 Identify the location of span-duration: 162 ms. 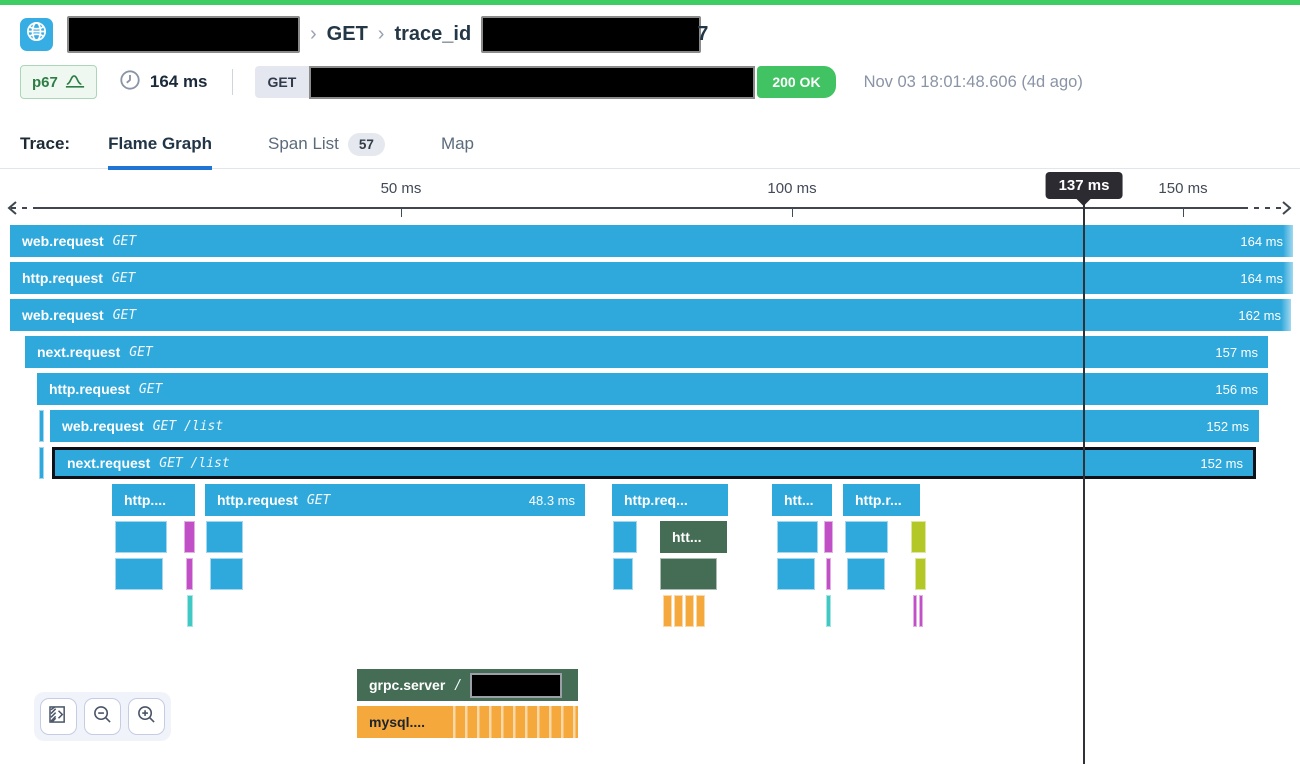
(1259, 315).